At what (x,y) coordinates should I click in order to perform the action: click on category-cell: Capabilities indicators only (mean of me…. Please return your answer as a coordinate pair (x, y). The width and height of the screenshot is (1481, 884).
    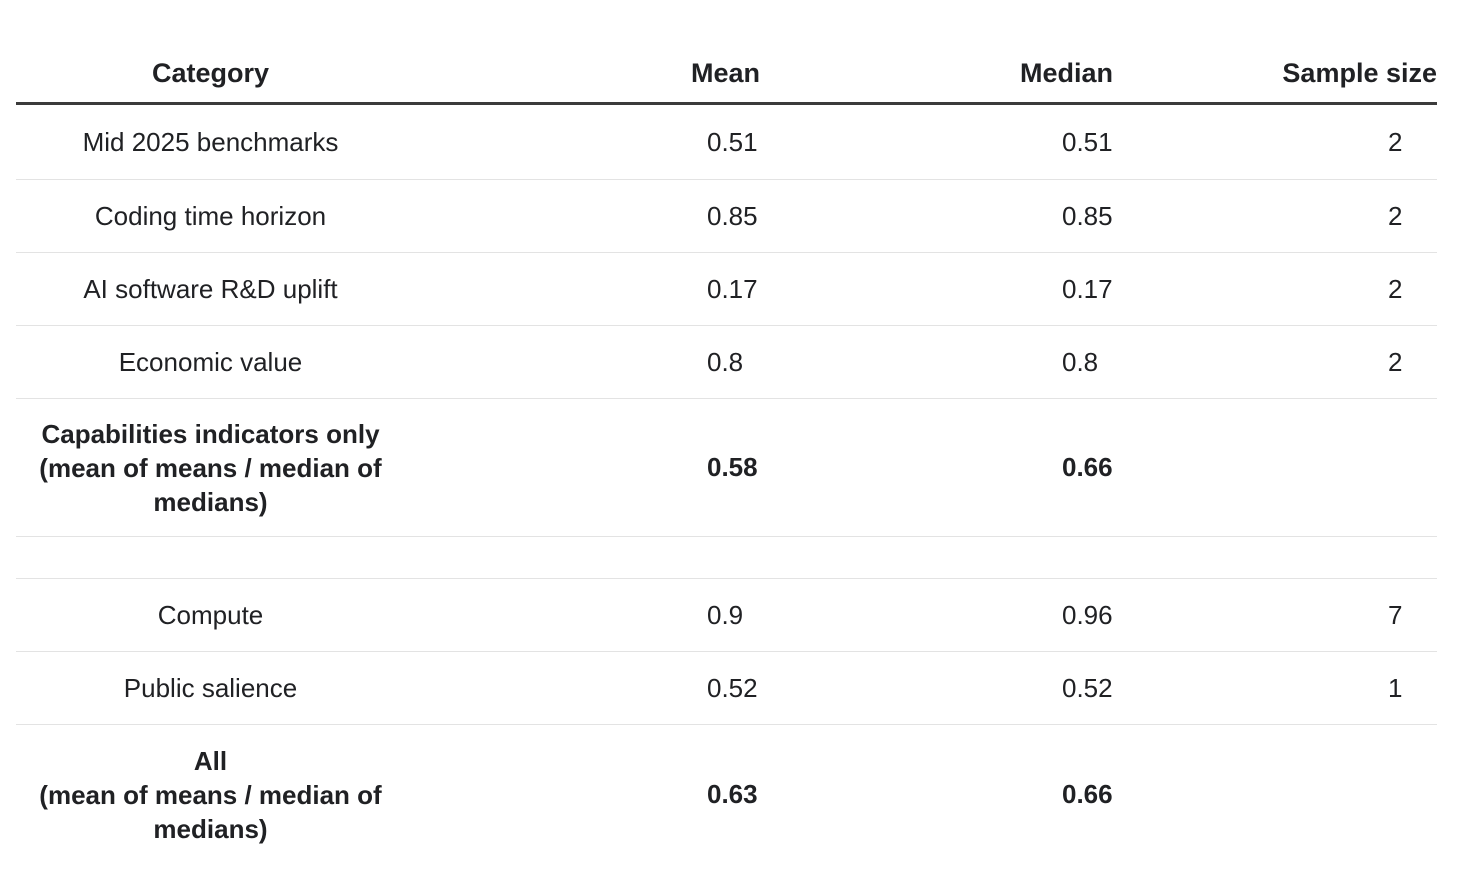
    Looking at the image, I should click on (210, 467).